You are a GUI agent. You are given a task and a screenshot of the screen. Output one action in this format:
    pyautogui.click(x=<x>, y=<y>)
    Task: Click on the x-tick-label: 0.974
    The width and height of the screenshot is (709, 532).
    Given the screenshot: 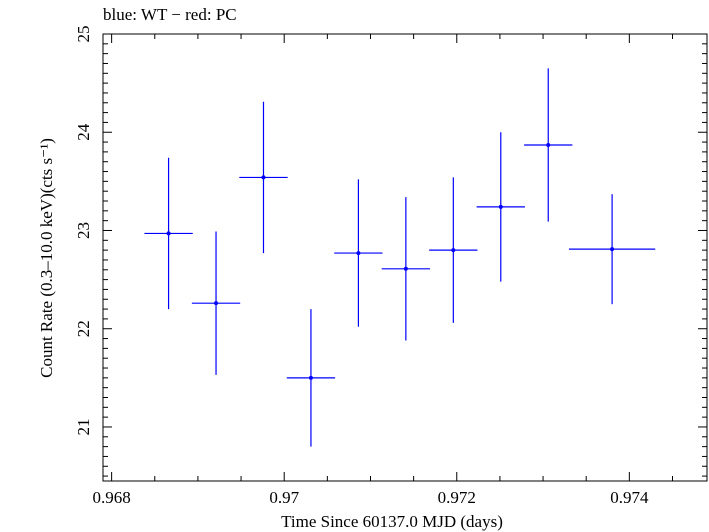 What is the action you would take?
    pyautogui.click(x=629, y=497)
    